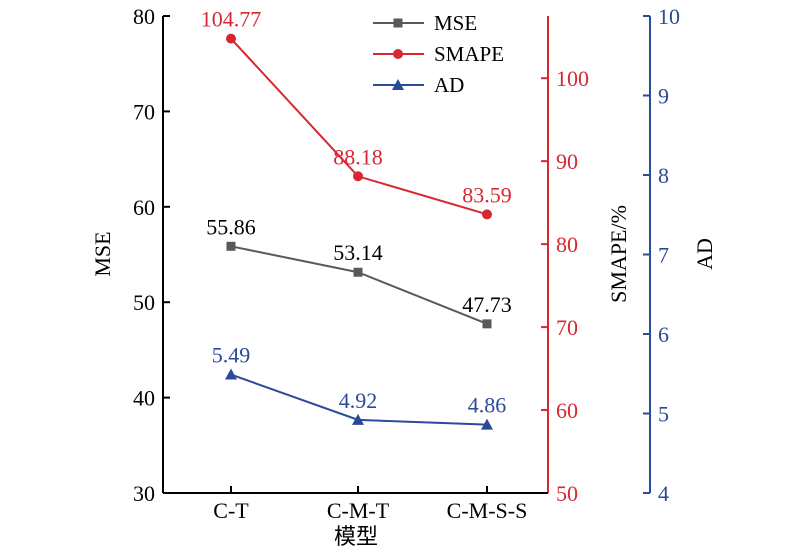  What do you see at coordinates (663, 334) in the screenshot?
I see `tick-label-right2: 6` at bounding box center [663, 334].